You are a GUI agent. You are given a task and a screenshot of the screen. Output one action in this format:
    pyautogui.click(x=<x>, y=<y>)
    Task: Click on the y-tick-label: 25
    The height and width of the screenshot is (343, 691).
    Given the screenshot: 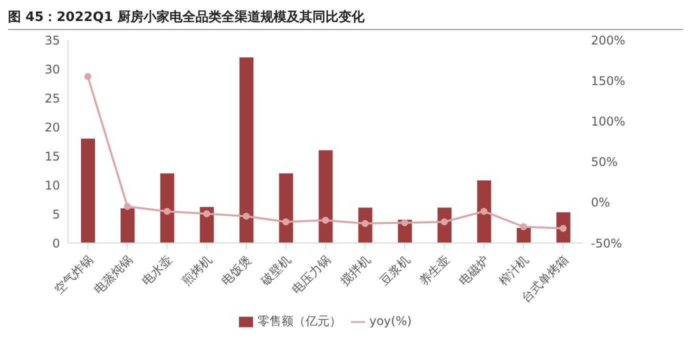 What is the action you would take?
    pyautogui.click(x=52, y=98)
    